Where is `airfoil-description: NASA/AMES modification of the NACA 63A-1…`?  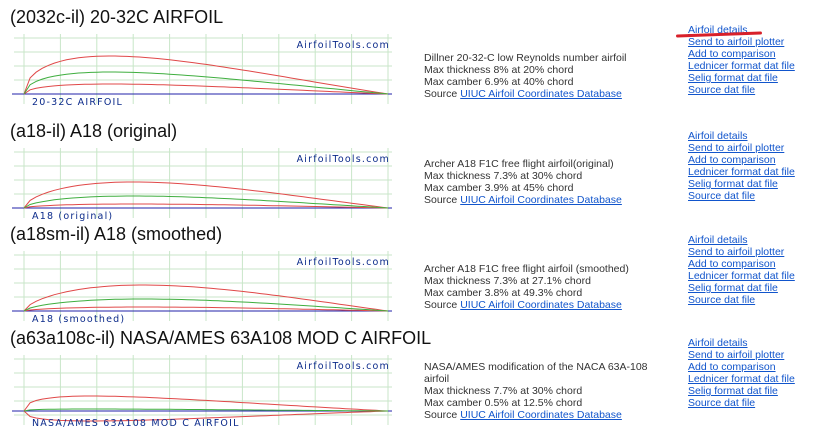
airfoil-description: NASA/AMES modification of the NACA 63A-1… is located at coordinates (536, 373).